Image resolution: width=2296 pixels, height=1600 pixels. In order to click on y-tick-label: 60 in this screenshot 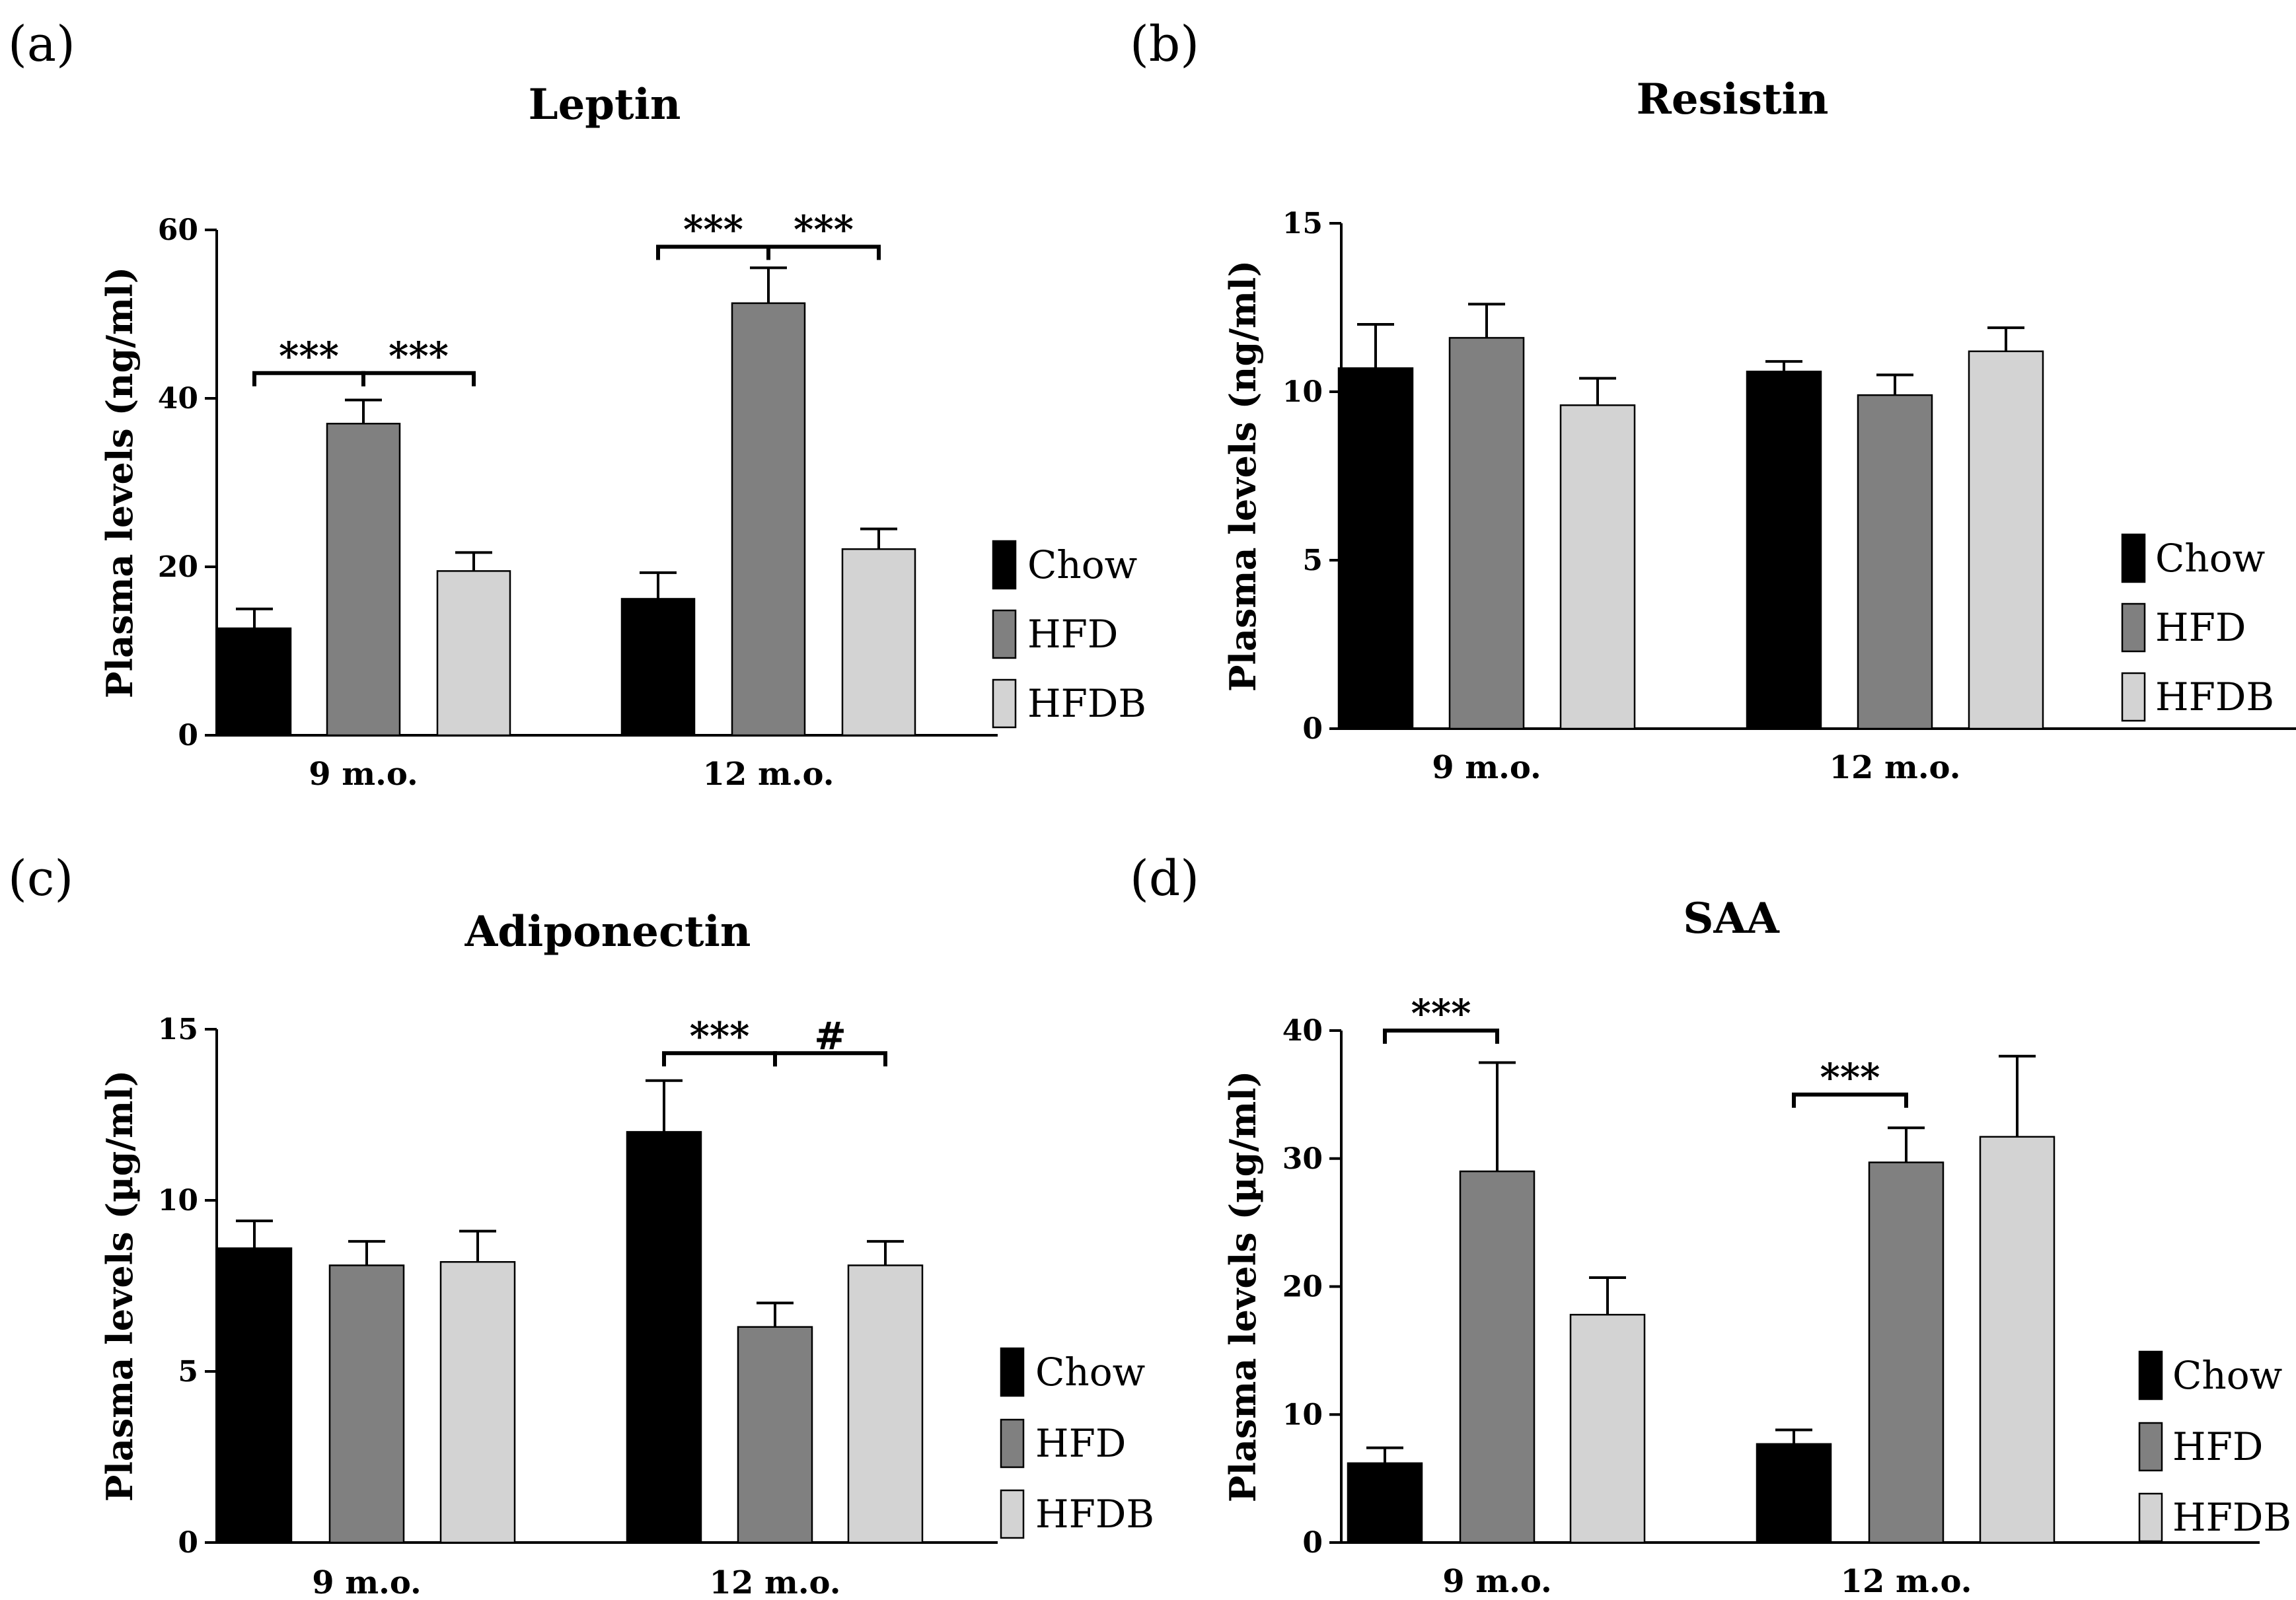, I will do `click(178, 230)`.